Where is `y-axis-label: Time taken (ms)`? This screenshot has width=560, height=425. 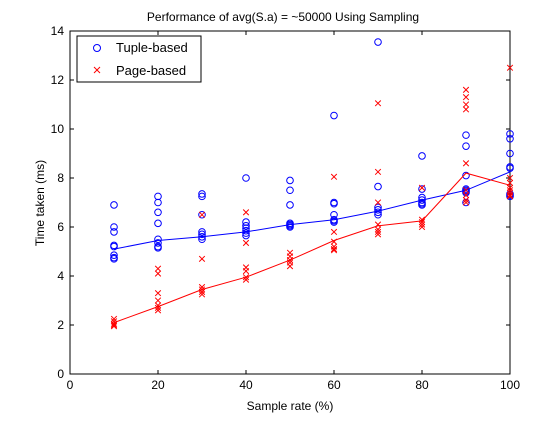 y-axis-label: Time taken (ms) is located at coordinates (40, 203).